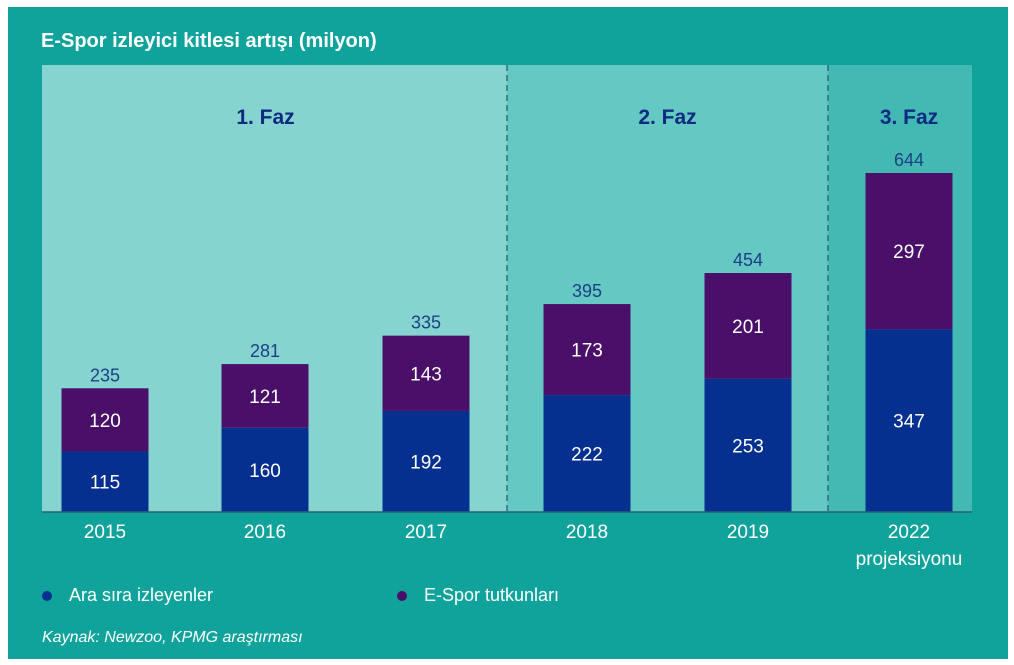  What do you see at coordinates (105, 375) in the screenshot?
I see `total-label: 235` at bounding box center [105, 375].